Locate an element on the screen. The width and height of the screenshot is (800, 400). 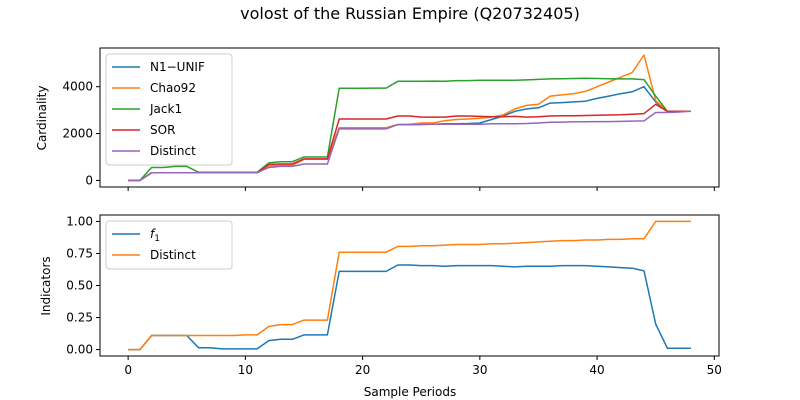
bottom-x-tick-label-0: 0 is located at coordinates (128, 370).